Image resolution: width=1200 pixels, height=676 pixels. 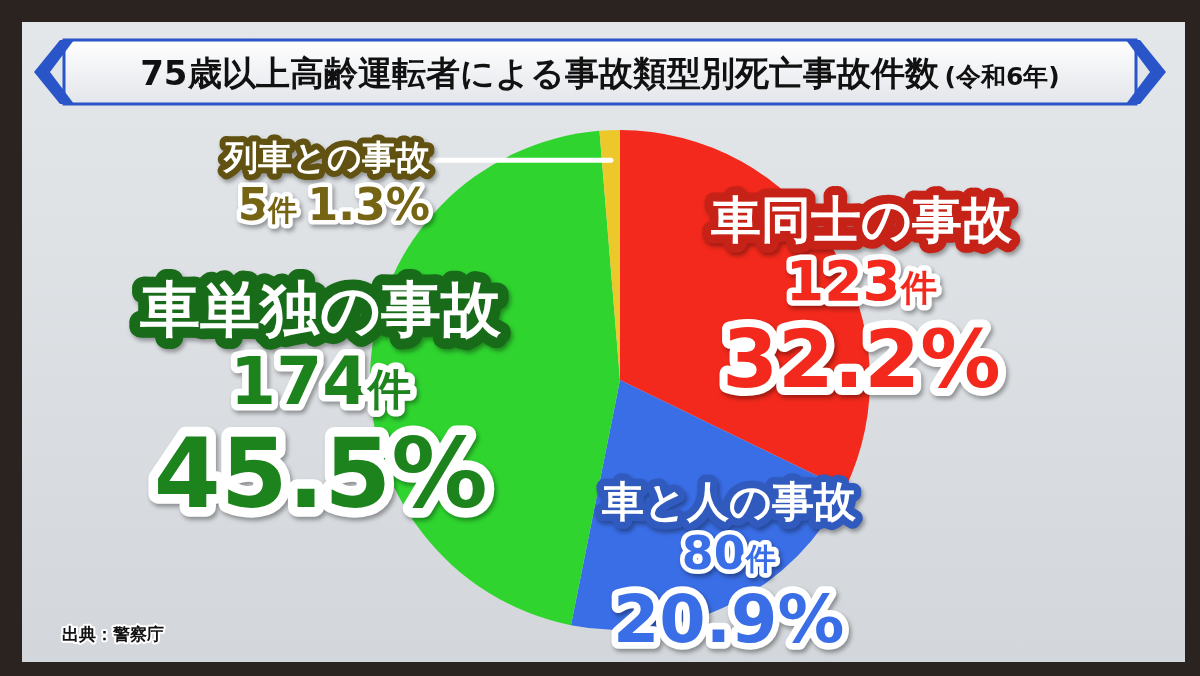 I want to click on chart-title: 75歳以上高齢運転者による事故類型別死亡事故件数, so click(x=540, y=73).